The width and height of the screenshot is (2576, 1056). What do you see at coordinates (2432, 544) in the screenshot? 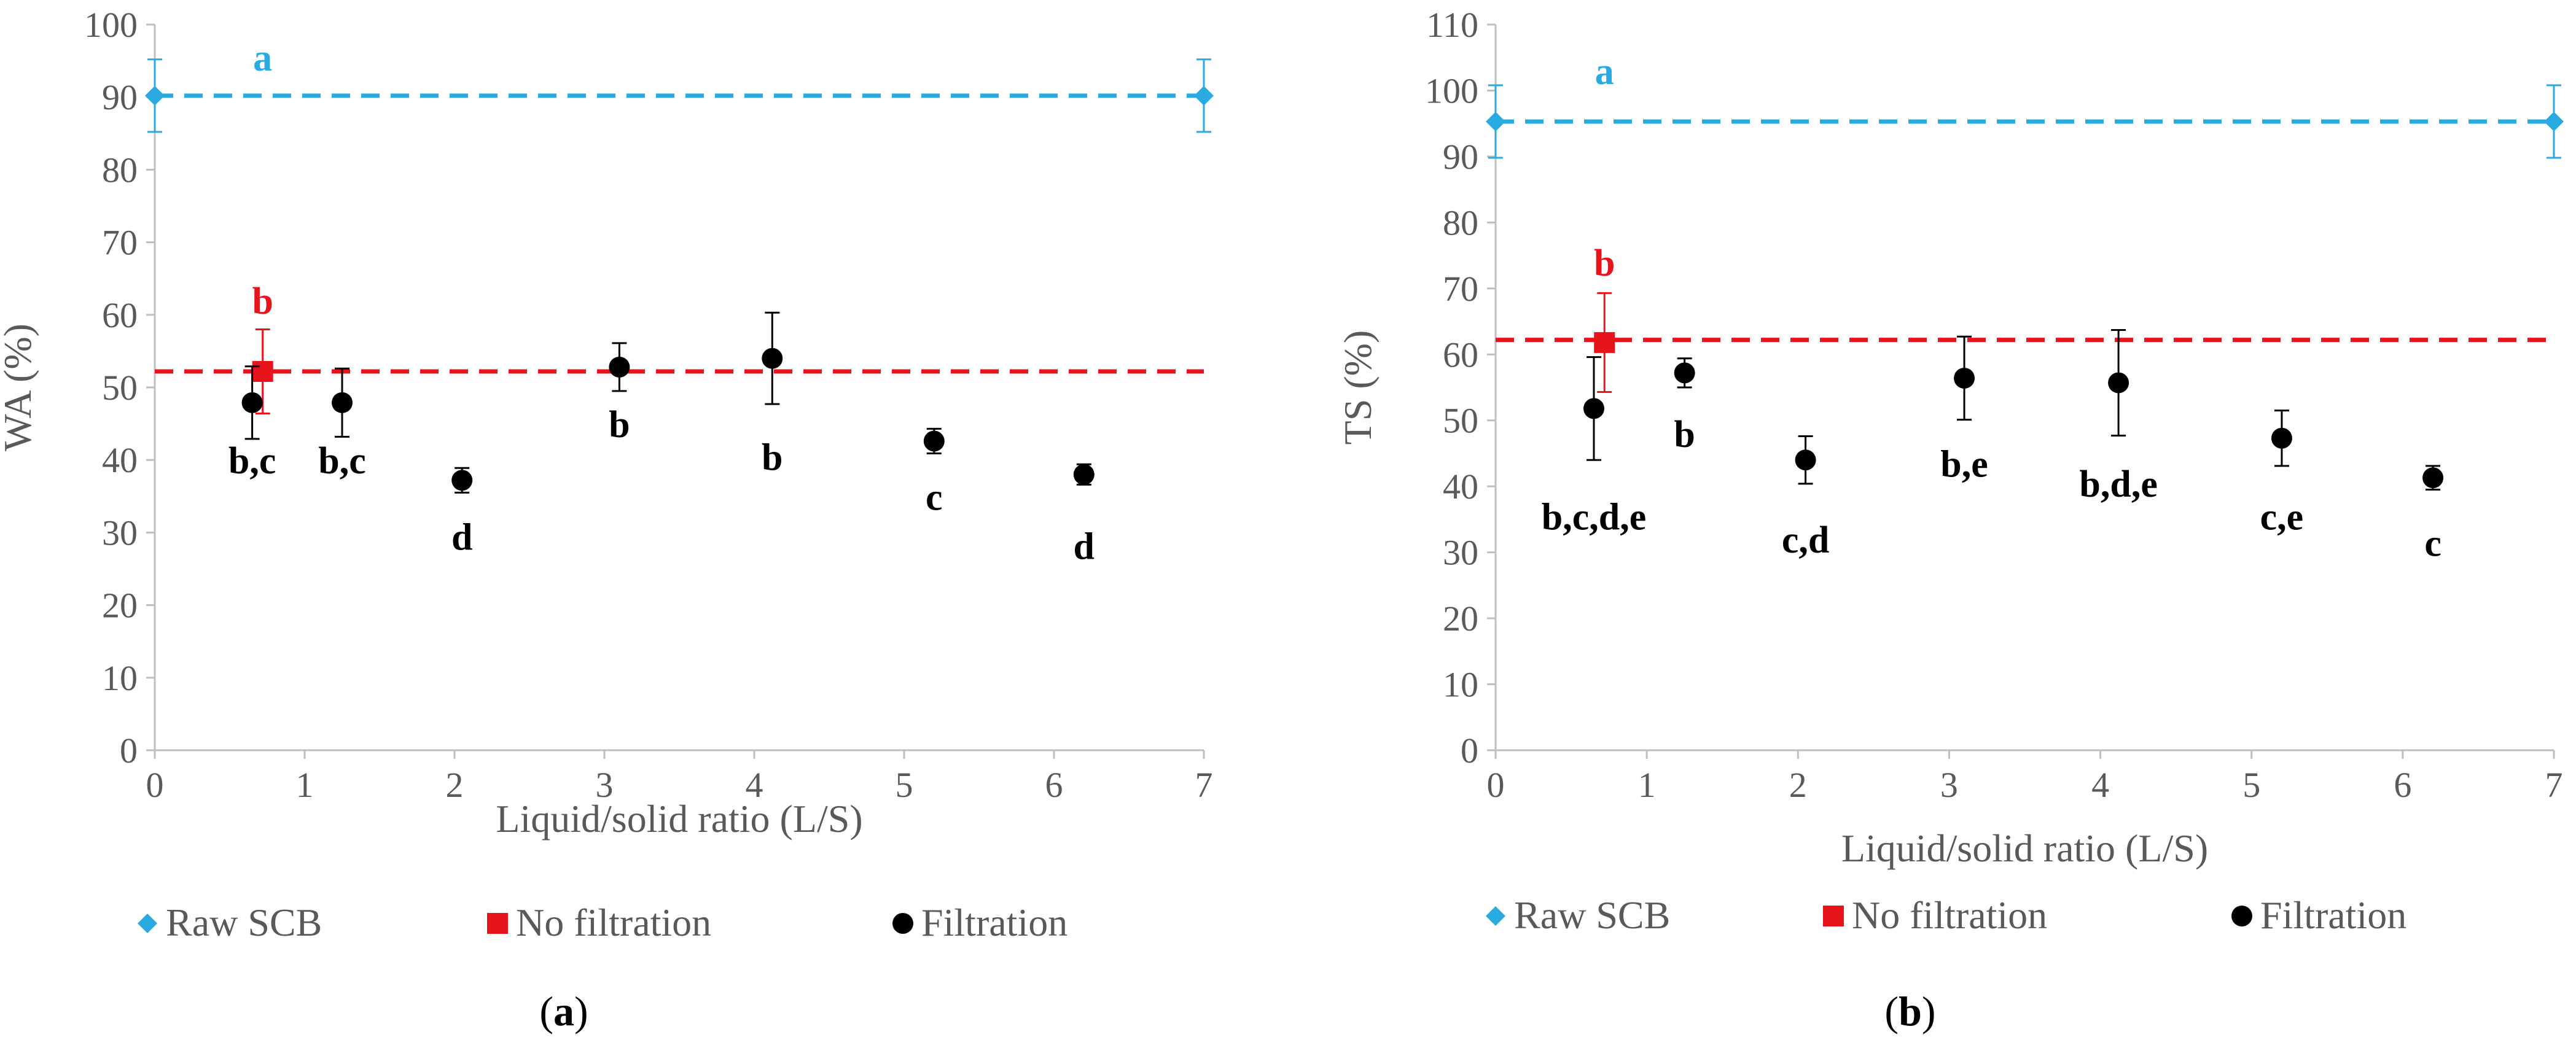
I see `panel-b-series-filtration-group-label: c` at bounding box center [2432, 544].